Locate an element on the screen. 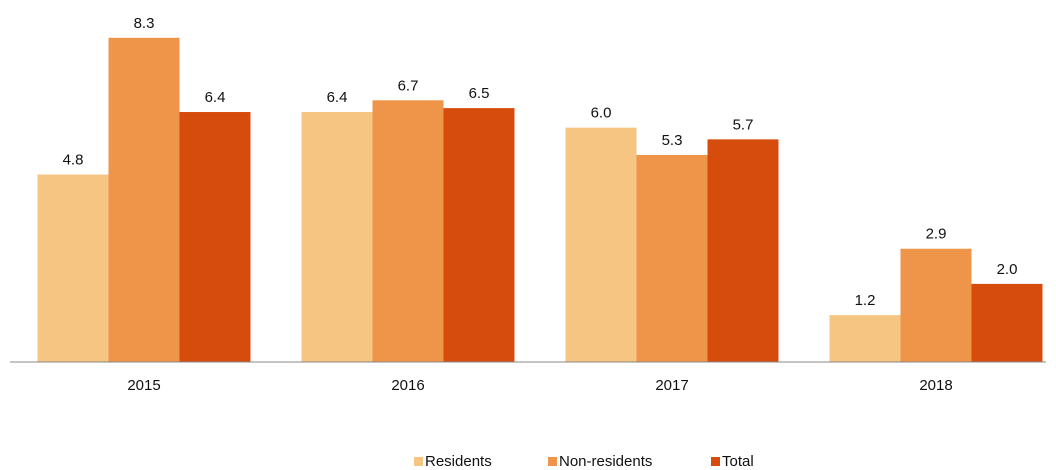  x-tick-label: 2017 is located at coordinates (671, 385).